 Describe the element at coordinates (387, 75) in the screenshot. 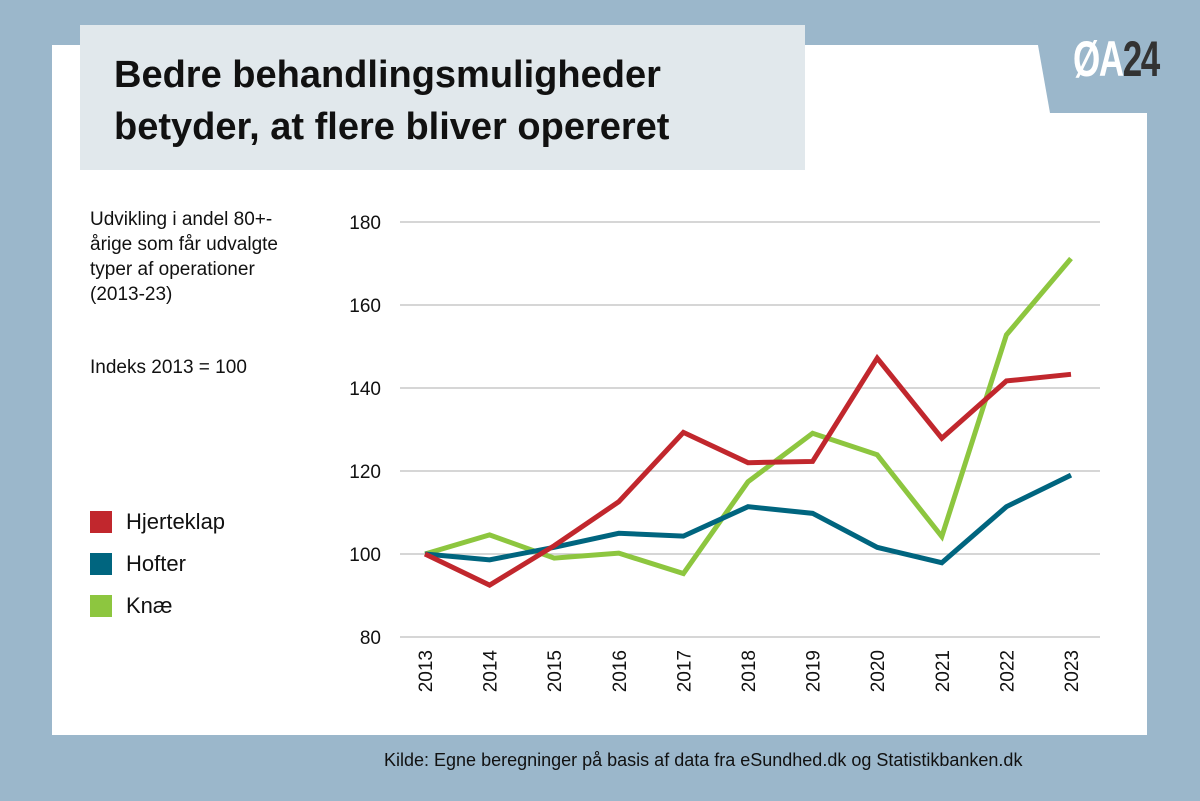

I see `title-line-1: Bedre behandlingsmuligheder` at that location.